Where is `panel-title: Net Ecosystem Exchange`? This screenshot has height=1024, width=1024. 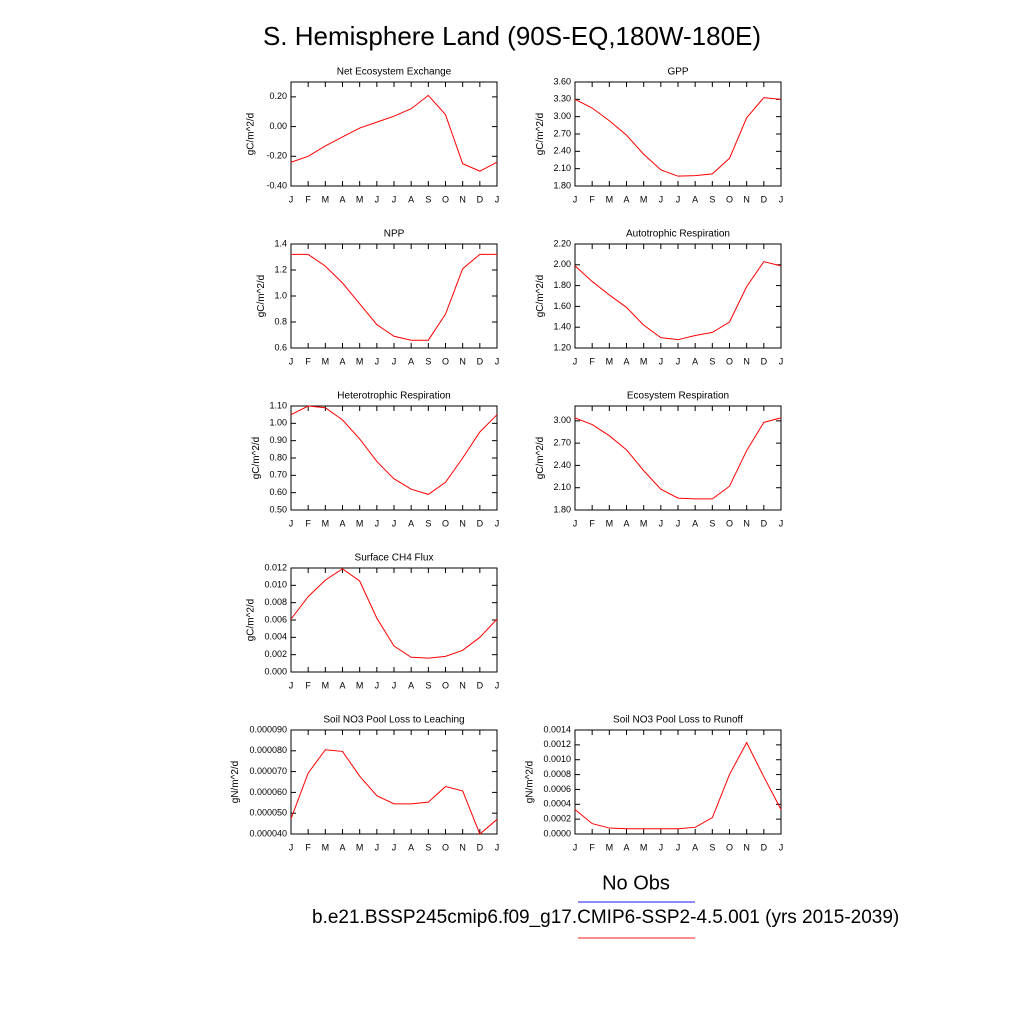
panel-title: Net Ecosystem Exchange is located at coordinates (394, 72).